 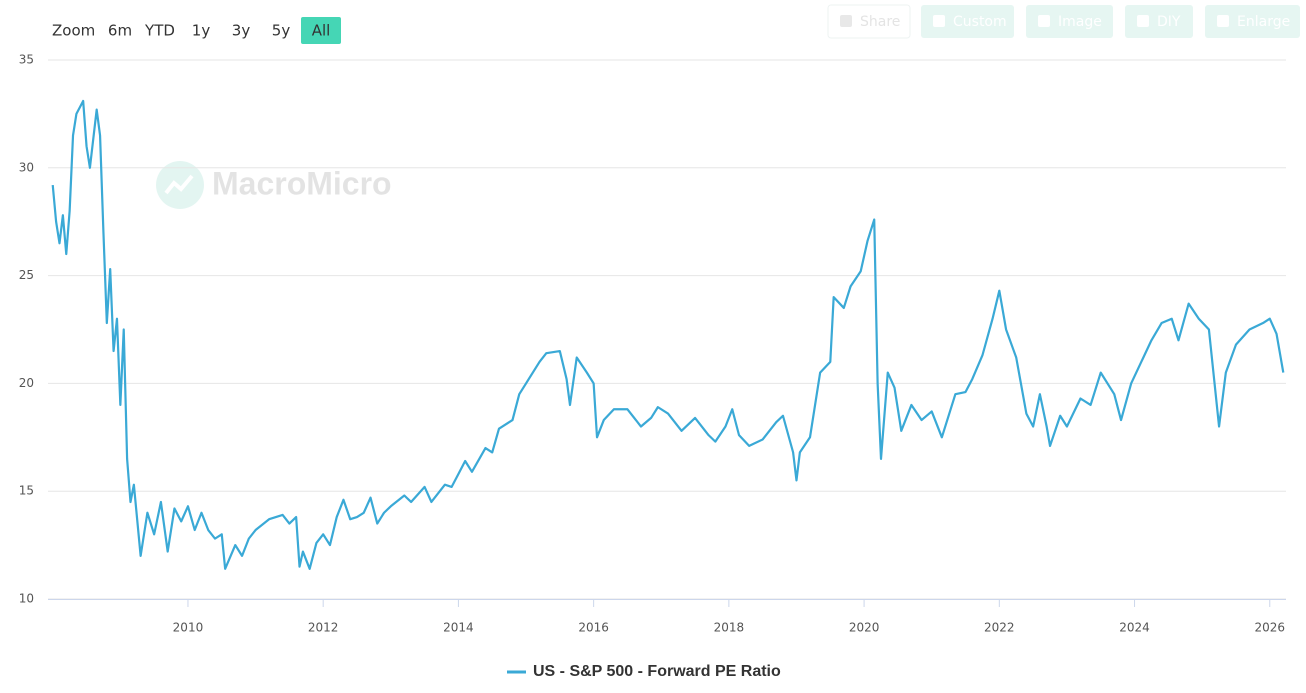 I want to click on y-tick-label: 30, so click(x=26, y=167).